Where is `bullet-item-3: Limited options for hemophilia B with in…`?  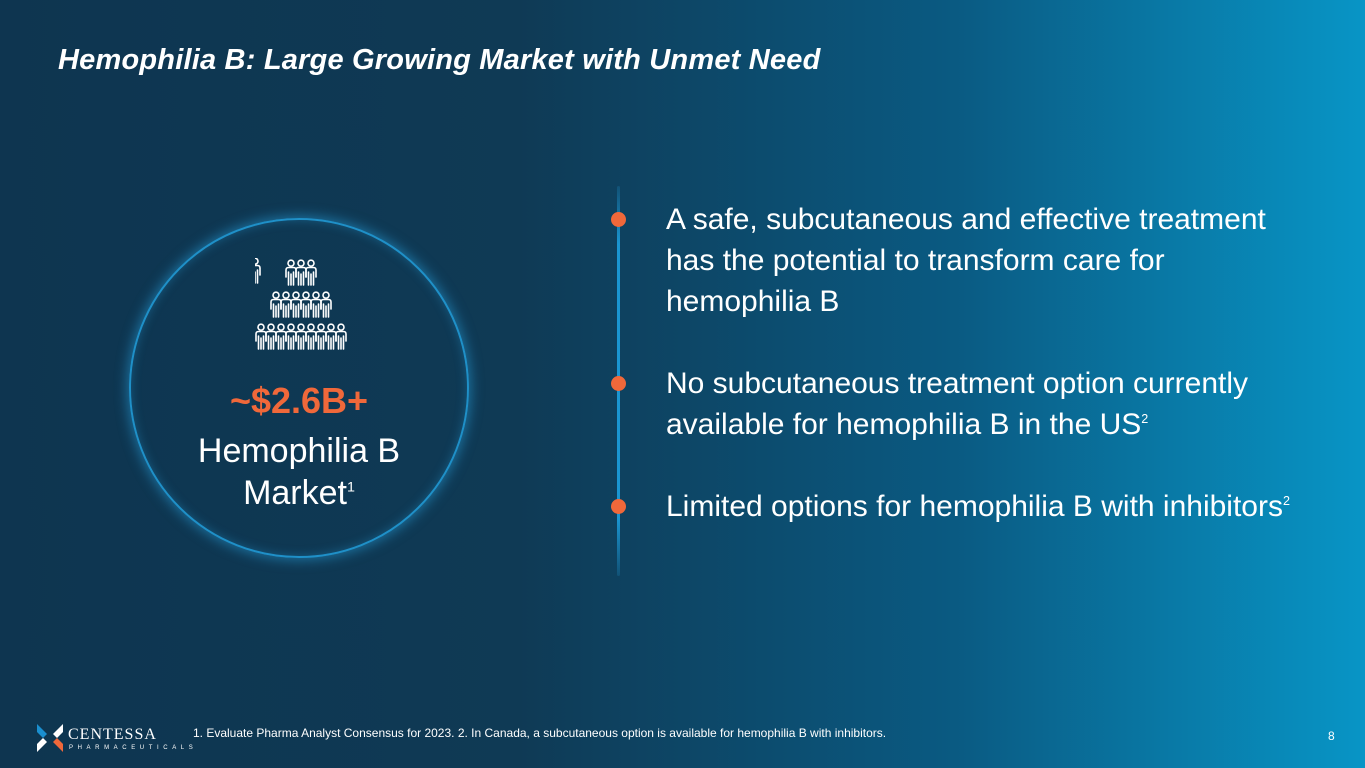 bullet-item-3: Limited options for hemophilia B with in… is located at coordinates (991, 506).